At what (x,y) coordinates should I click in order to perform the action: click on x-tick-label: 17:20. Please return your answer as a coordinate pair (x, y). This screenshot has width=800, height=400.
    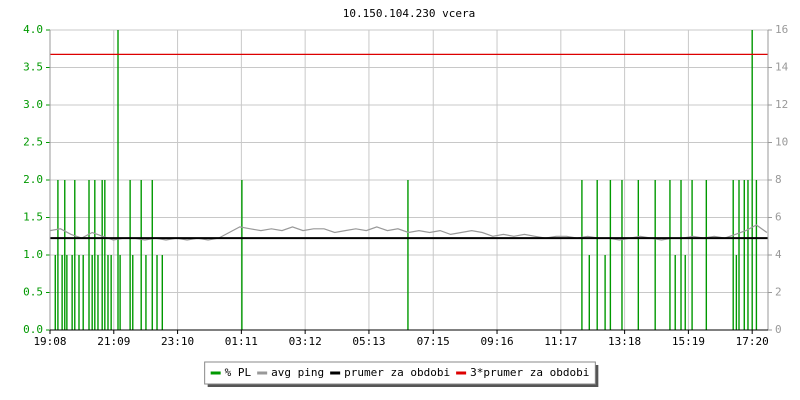
    Looking at the image, I should click on (752, 341).